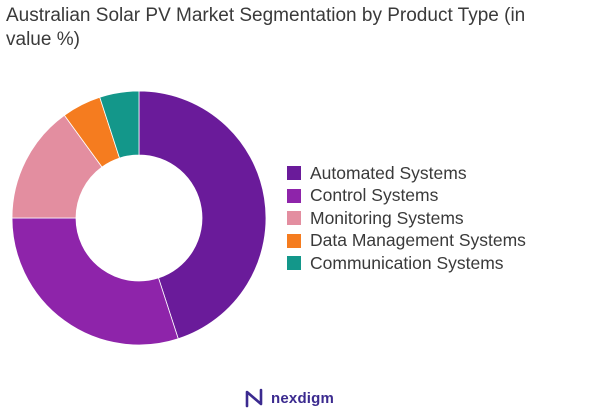 Image resolution: width=604 pixels, height=420 pixels. I want to click on slice-communication-systems, so click(119, 124).